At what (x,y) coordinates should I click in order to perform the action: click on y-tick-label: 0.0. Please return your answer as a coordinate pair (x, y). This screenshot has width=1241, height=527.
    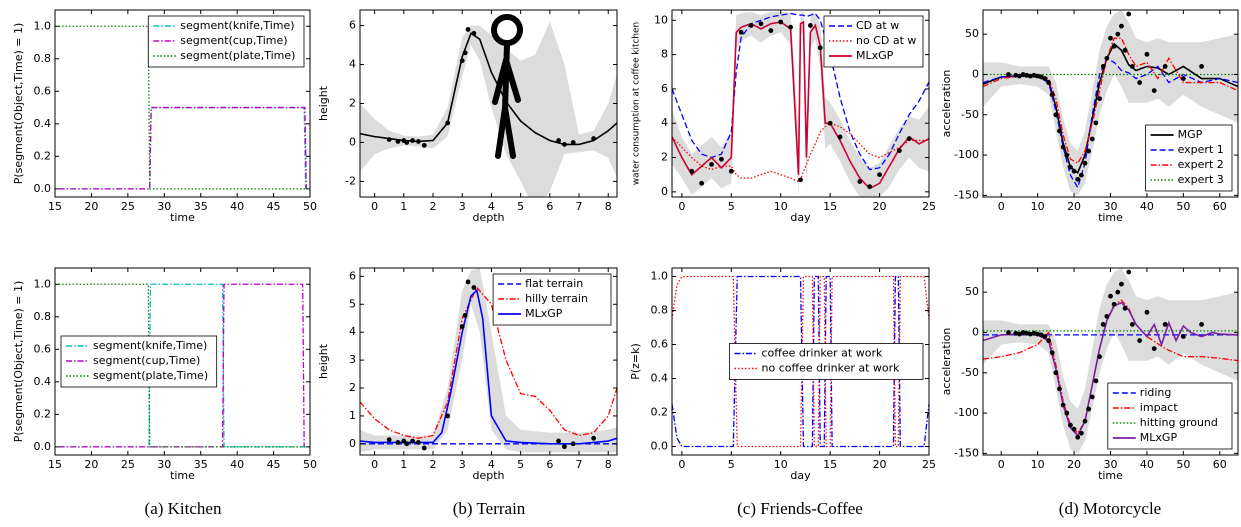
    Looking at the image, I should click on (43, 188).